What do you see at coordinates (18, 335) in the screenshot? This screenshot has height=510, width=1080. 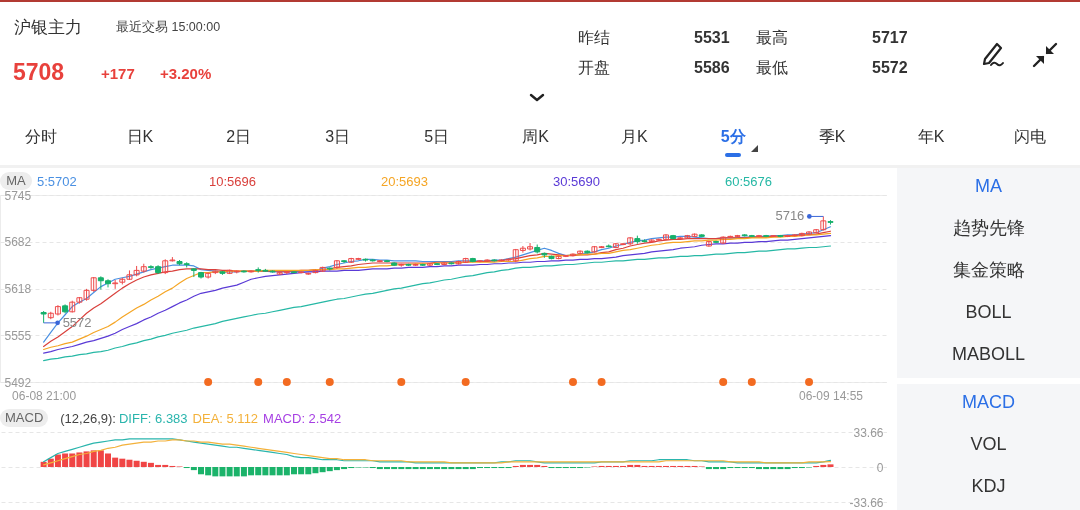 I see `y-tick-label: 5555` at bounding box center [18, 335].